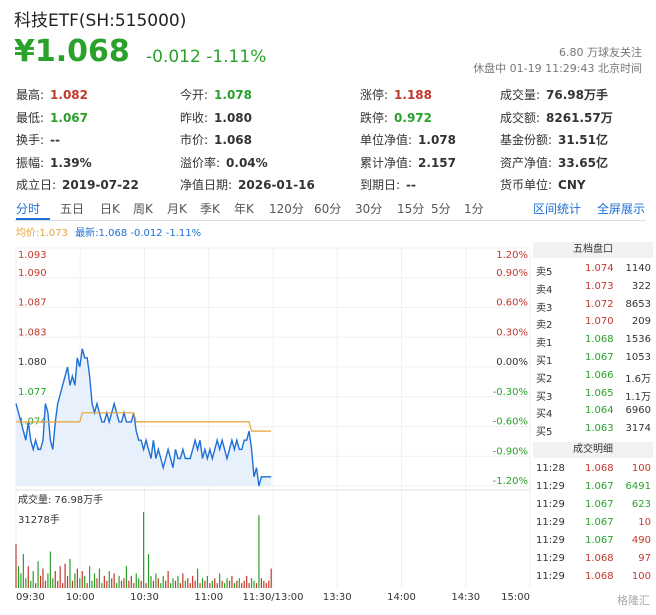 Image resolution: width=656 pixels, height=615 pixels. What do you see at coordinates (244, 209) in the screenshot?
I see `tab-6: 年K` at bounding box center [244, 209].